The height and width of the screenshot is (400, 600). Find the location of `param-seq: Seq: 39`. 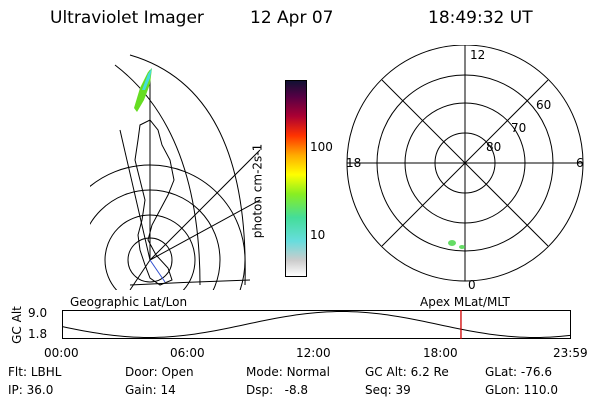

param-seq: Seq: 39 is located at coordinates (388, 390).